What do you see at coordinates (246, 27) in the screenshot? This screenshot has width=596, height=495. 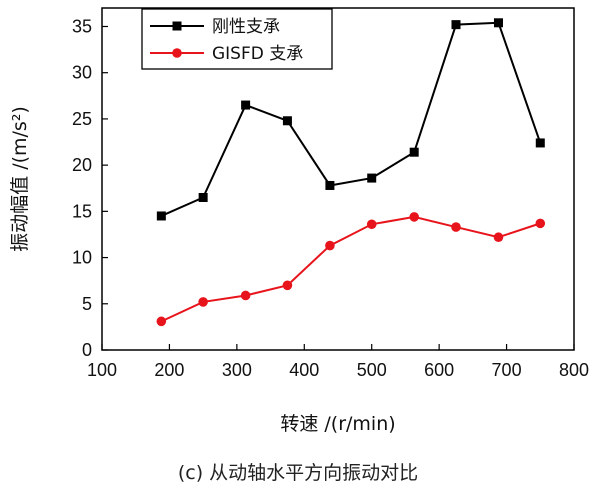 I see `legend-label: 刚性支承` at bounding box center [246, 27].